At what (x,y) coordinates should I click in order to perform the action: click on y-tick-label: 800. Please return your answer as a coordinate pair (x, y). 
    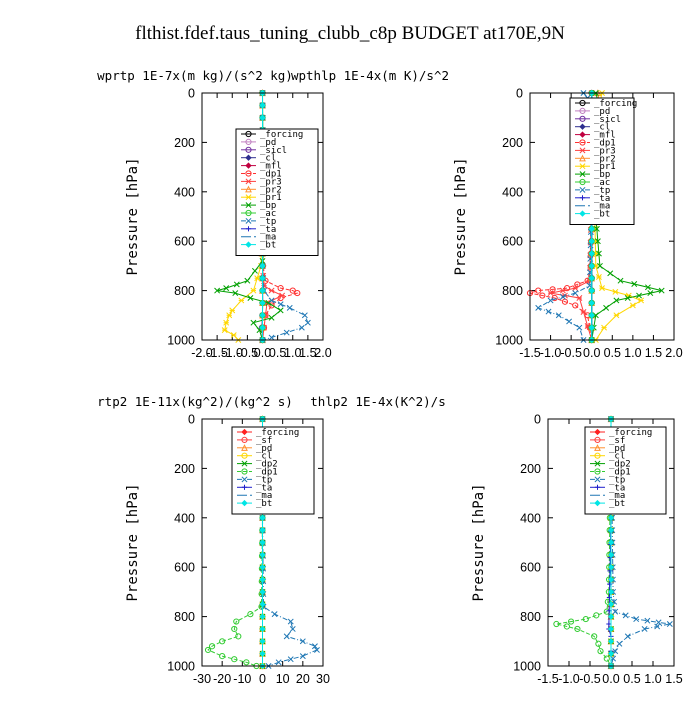
    Looking at the image, I should click on (184, 291).